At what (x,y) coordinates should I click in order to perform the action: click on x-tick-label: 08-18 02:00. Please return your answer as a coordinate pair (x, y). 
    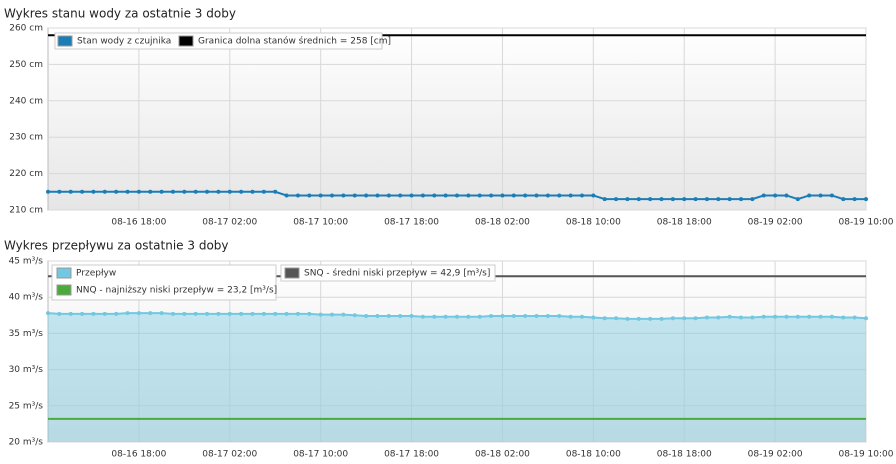
    Looking at the image, I should click on (502, 455).